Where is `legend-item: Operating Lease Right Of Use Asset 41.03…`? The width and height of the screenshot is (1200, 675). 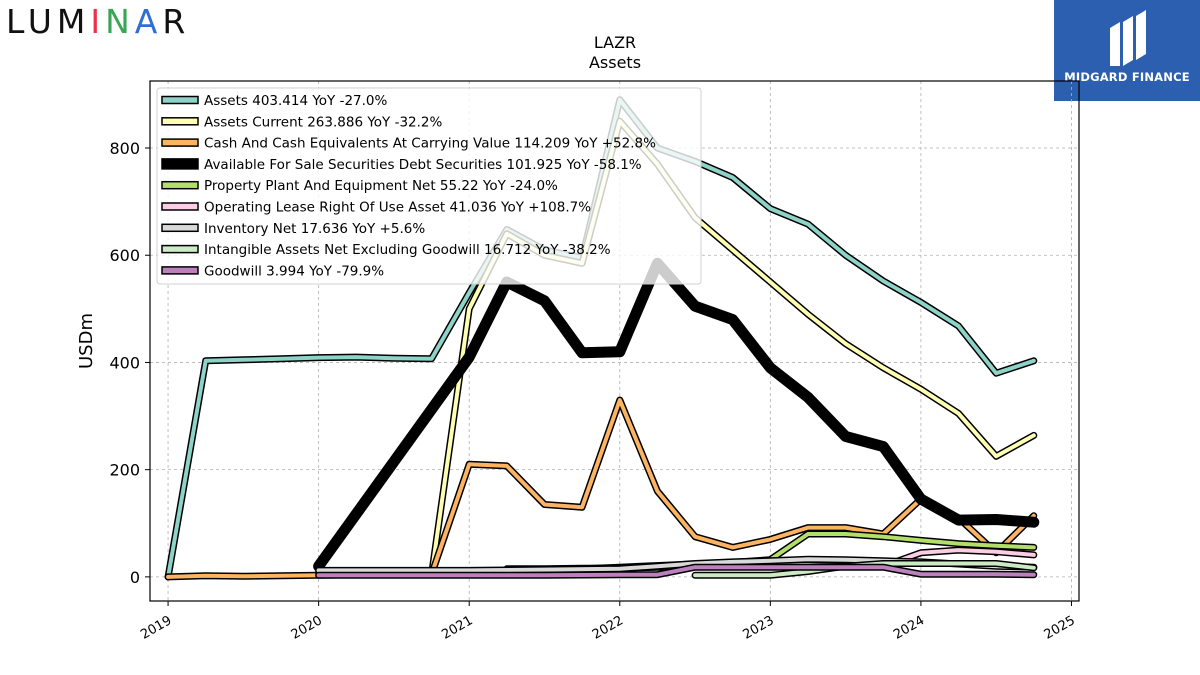
legend-item: Operating Lease Right Of Use Asset 41.03… is located at coordinates (376, 208).